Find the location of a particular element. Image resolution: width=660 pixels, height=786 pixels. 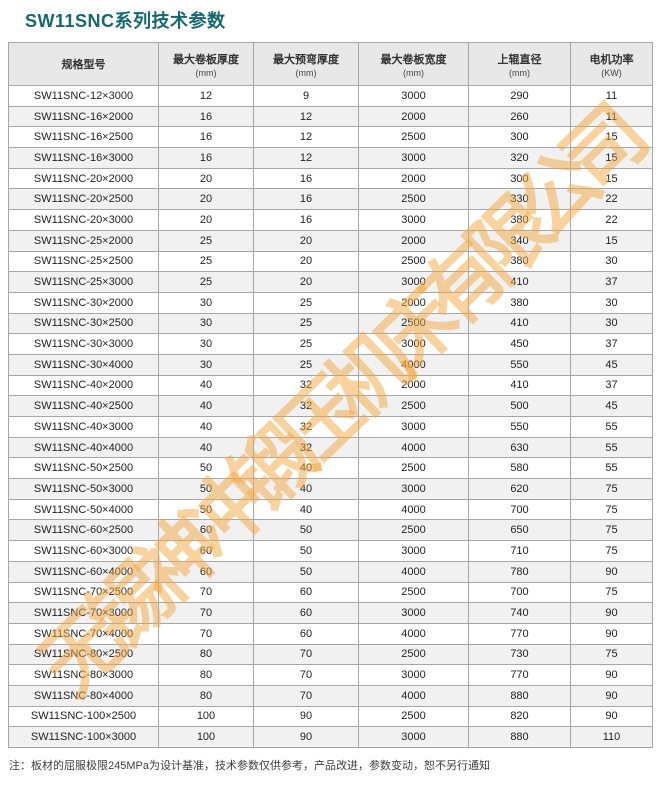

model-cell: SW11SNC-25×2500 is located at coordinates (83, 261).